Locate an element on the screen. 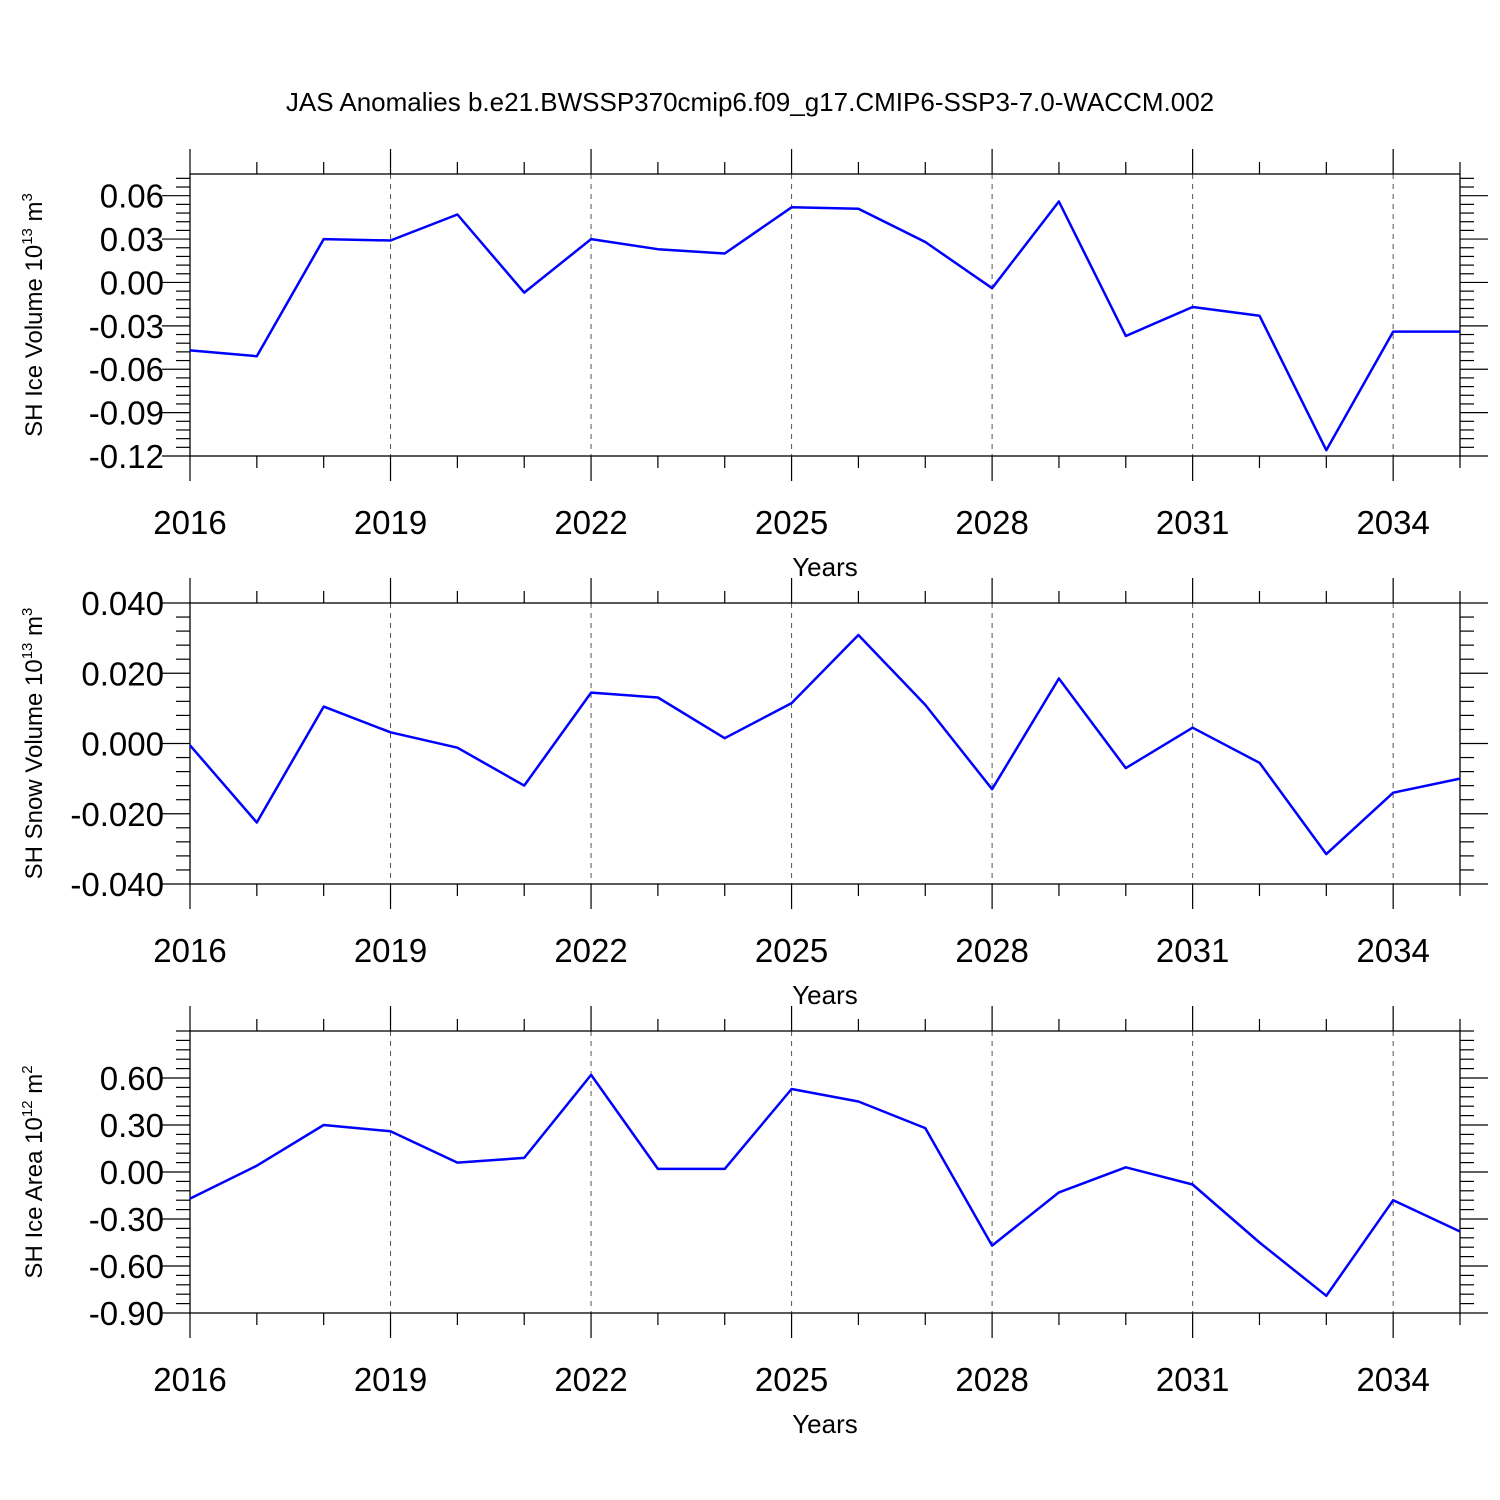  y-tick-label: 0.000 is located at coordinates (122, 744).